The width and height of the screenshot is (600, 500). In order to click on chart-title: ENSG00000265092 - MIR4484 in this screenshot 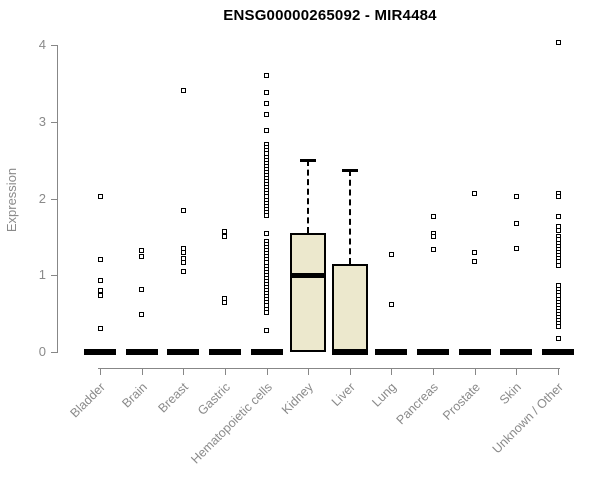, I will do `click(330, 15)`.